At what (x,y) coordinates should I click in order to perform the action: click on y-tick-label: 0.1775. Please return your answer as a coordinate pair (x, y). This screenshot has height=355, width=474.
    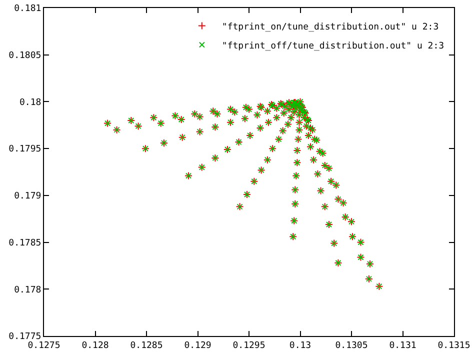
    Looking at the image, I should click on (25, 337).